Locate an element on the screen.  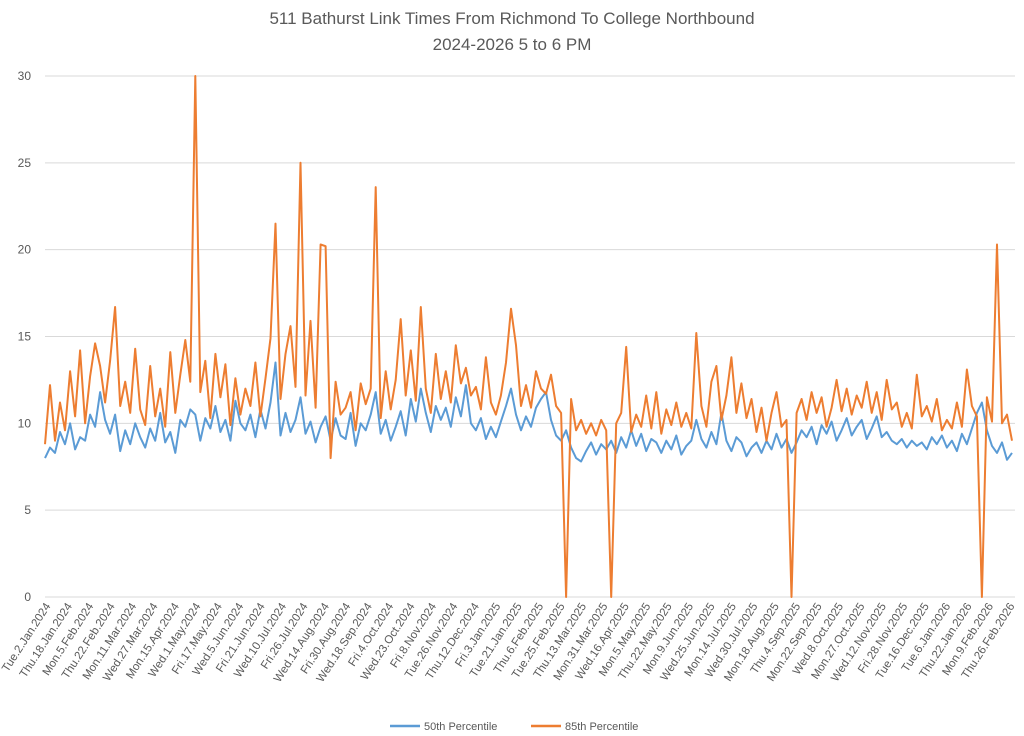
series-line-50th-percentile is located at coordinates (528, 412).